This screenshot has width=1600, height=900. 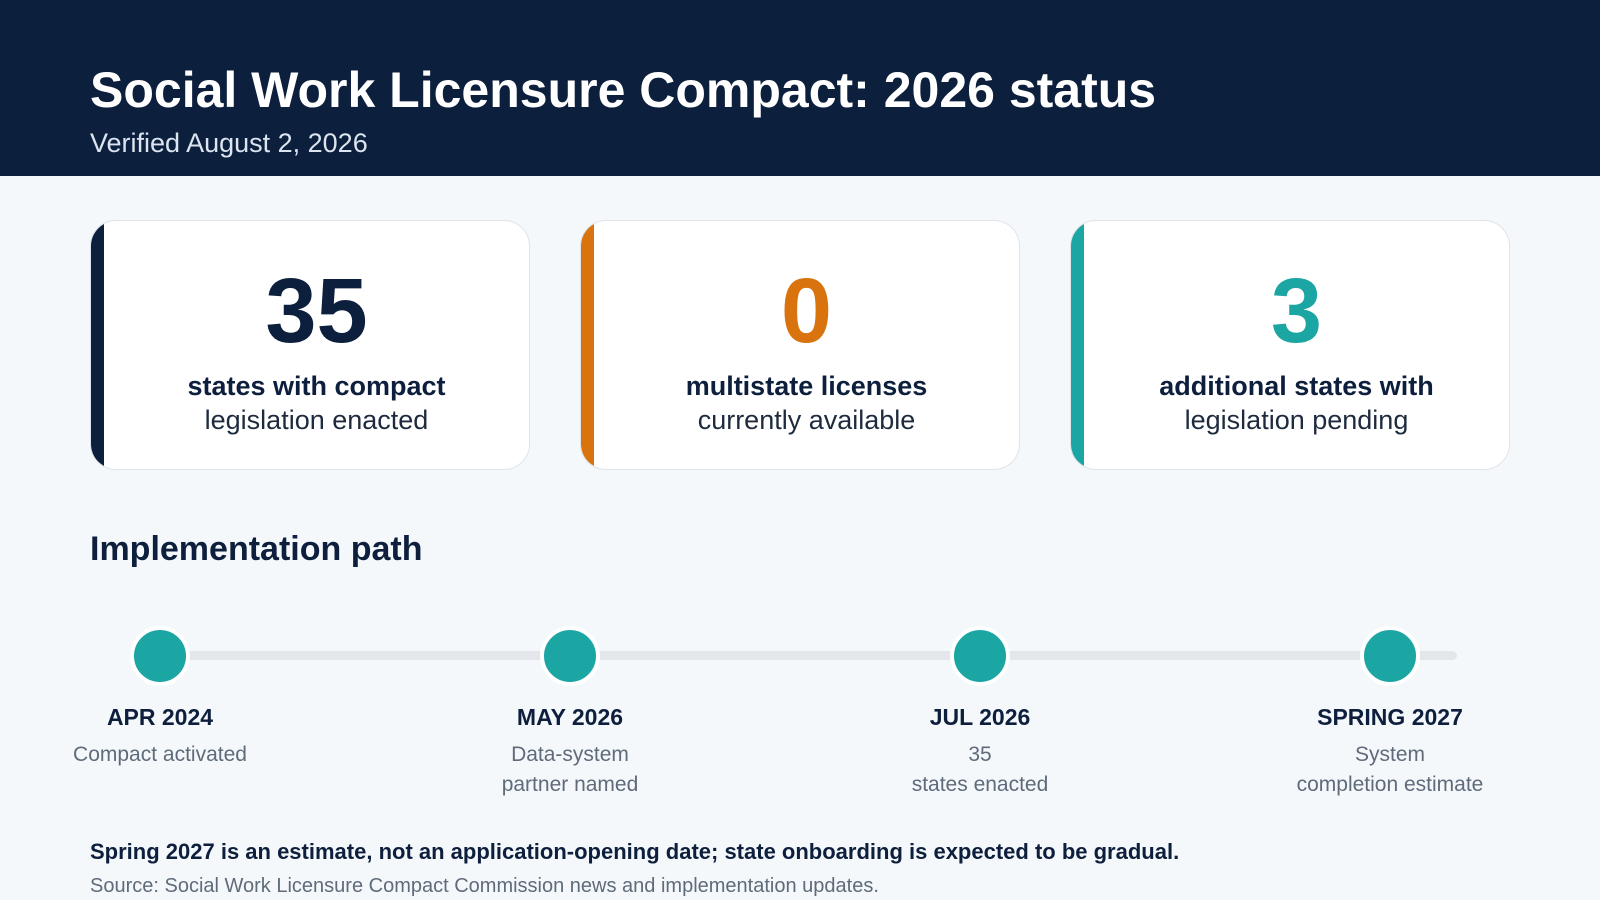 I want to click on milestone-description: System completion estimate, so click(x=1390, y=770).